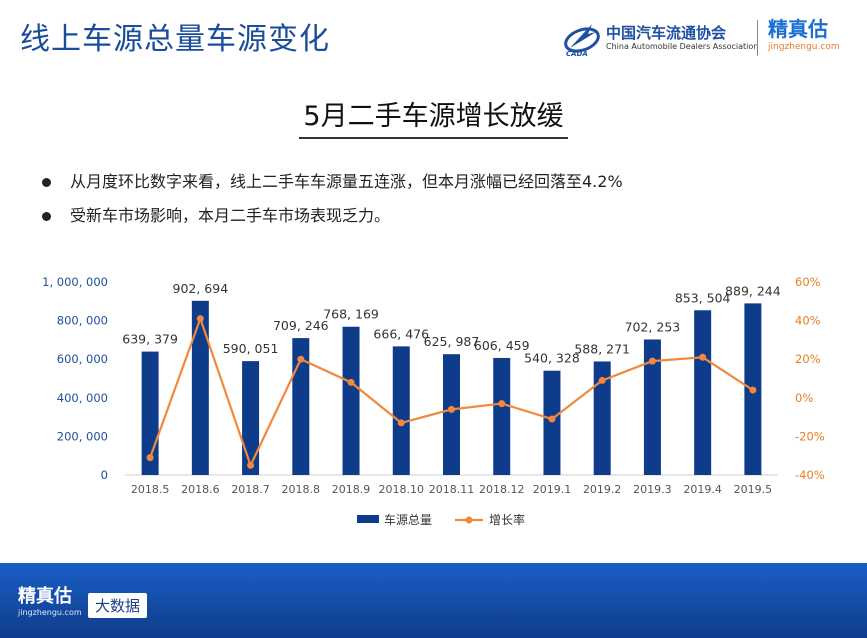 This screenshot has width=867, height=638. What do you see at coordinates (45, 596) in the screenshot?
I see `footer-brand-name: 精真估` at bounding box center [45, 596].